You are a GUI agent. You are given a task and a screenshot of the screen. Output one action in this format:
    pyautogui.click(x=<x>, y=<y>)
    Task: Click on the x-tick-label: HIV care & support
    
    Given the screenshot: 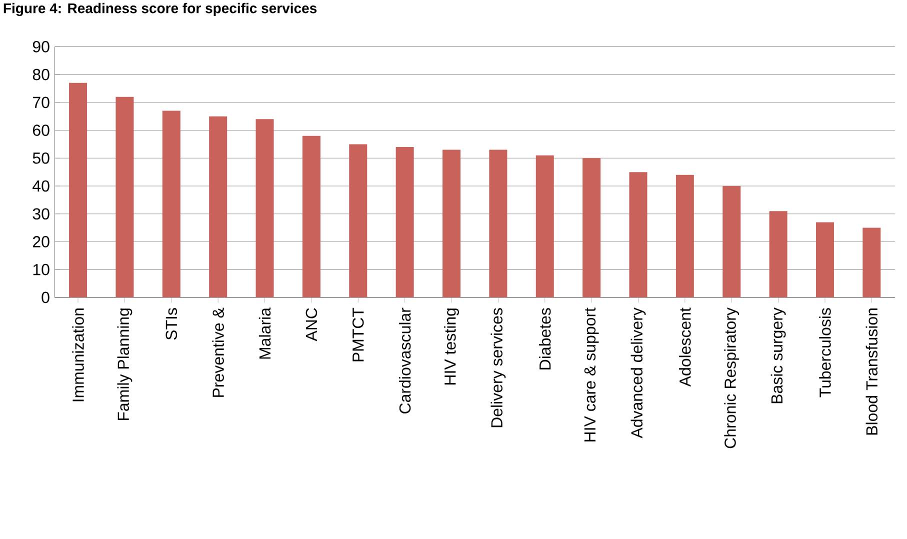 What is the action you would take?
    pyautogui.click(x=591, y=375)
    